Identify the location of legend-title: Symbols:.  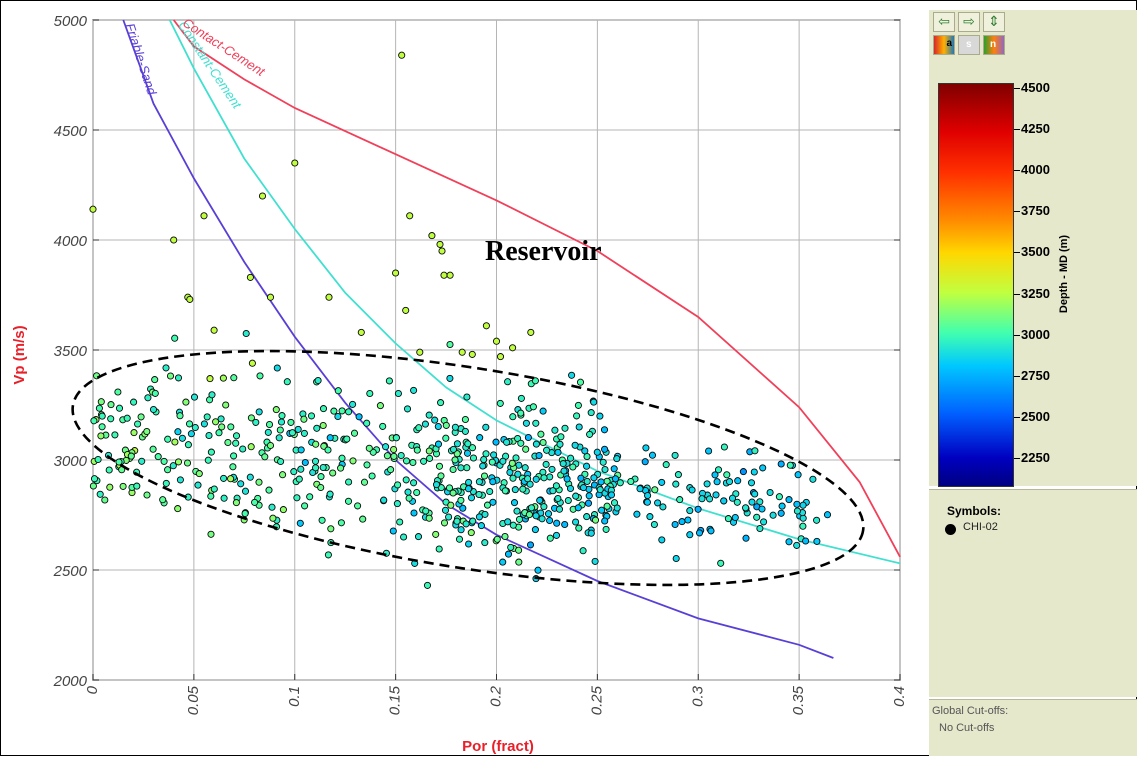
(974, 511).